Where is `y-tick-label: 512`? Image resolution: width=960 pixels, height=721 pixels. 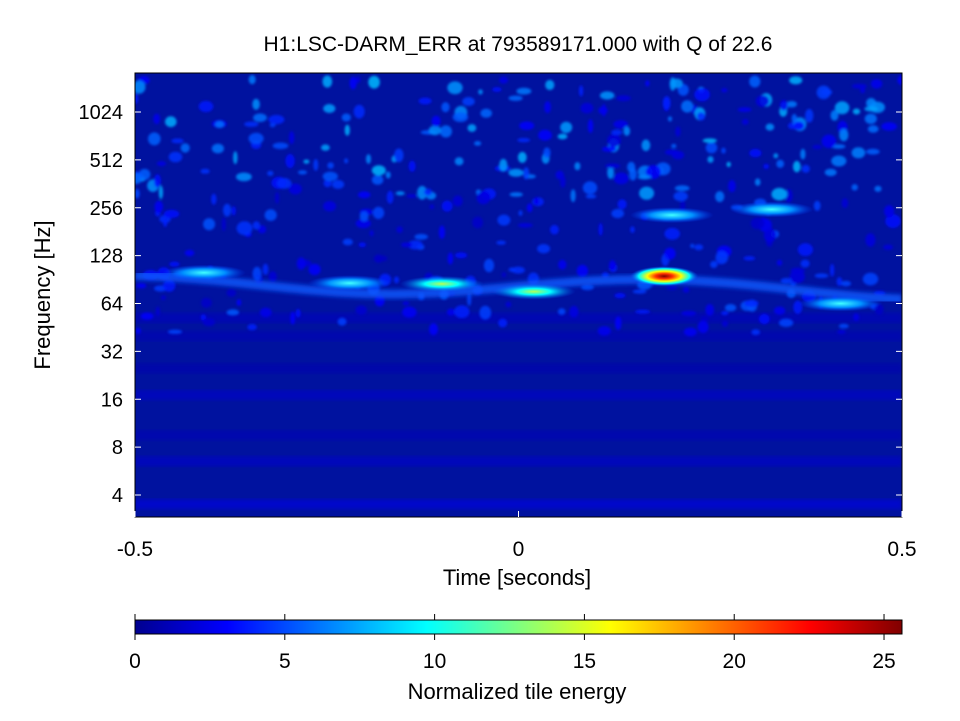
y-tick-label: 512 is located at coordinates (106, 161).